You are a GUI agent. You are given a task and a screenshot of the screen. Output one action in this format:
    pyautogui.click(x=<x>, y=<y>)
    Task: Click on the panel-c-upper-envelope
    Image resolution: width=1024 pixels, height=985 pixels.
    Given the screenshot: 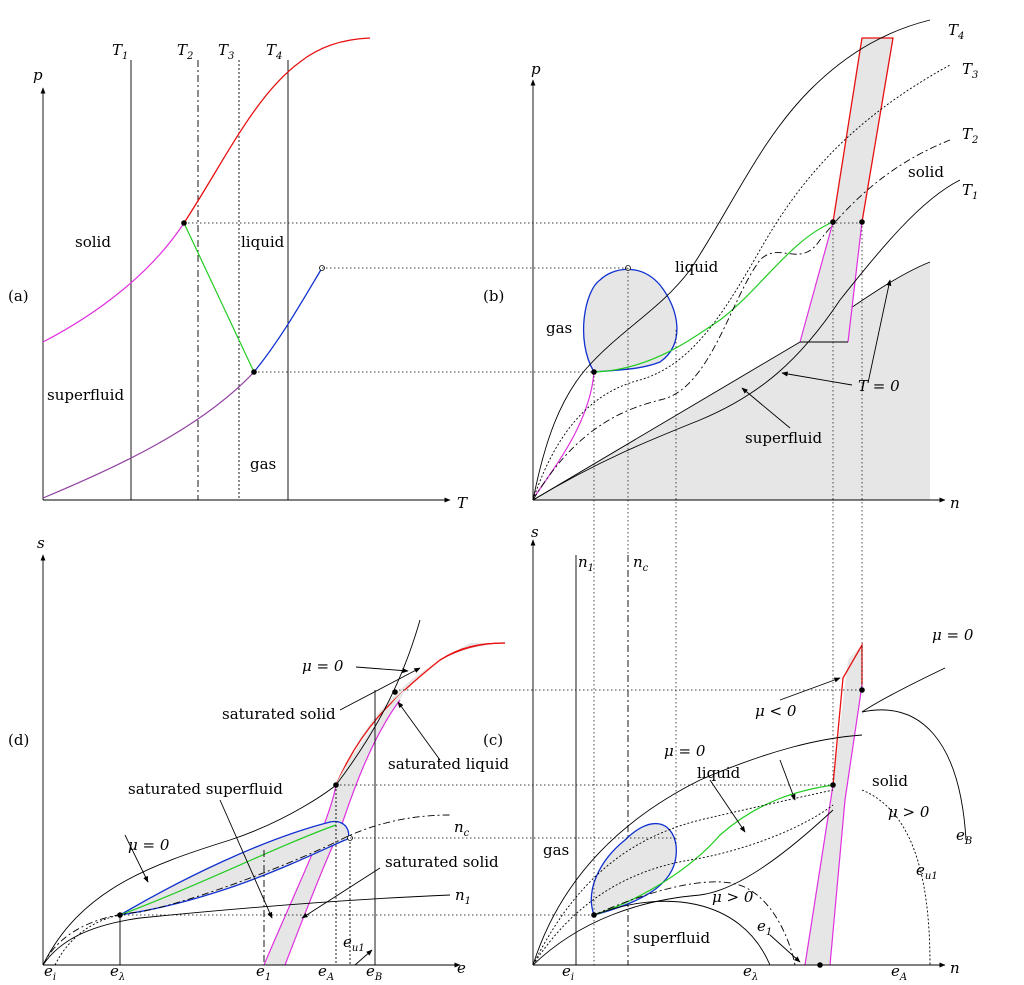 What is the action you would take?
    pyautogui.click(x=697, y=850)
    